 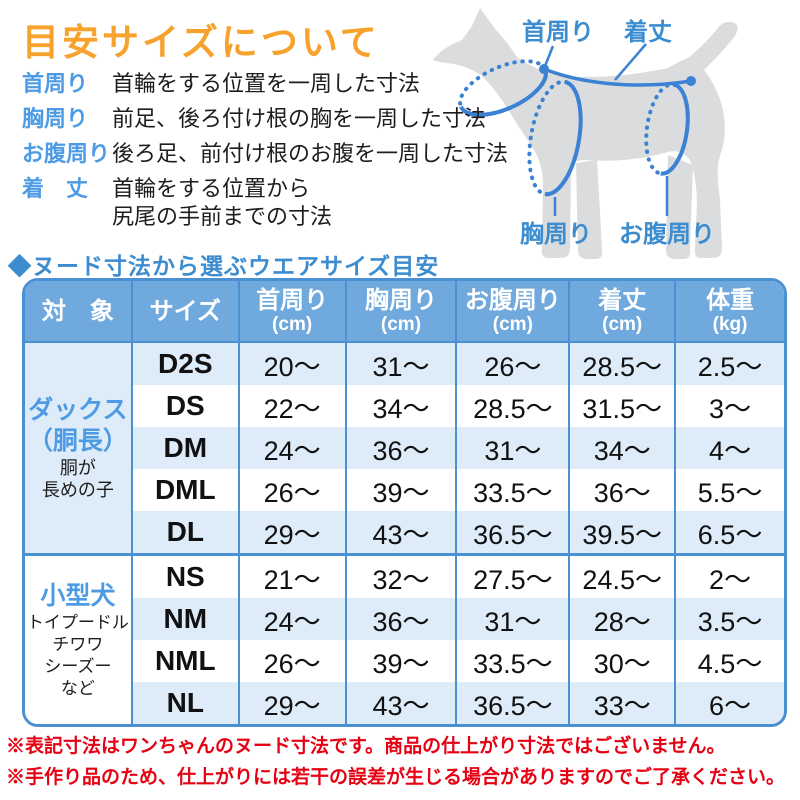 I want to click on value-cell-weight: 6〜, so click(x=729, y=703).